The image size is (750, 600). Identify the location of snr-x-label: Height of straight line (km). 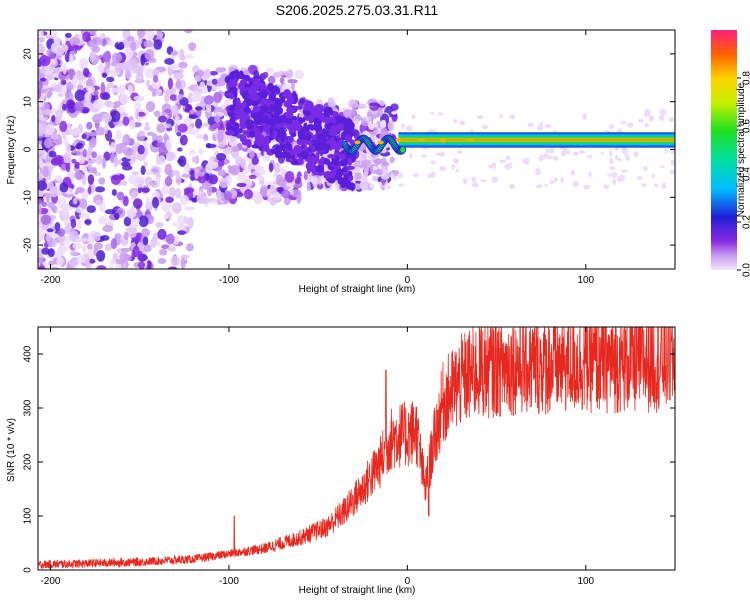
(357, 590).